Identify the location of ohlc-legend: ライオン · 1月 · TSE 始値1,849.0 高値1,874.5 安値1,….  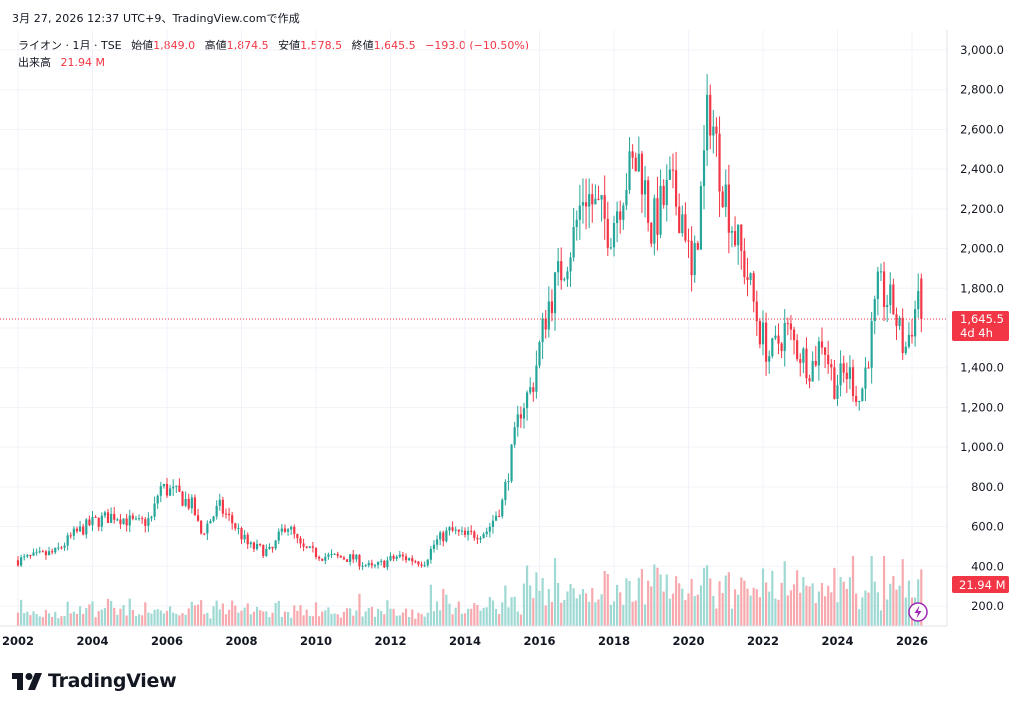
(273, 54).